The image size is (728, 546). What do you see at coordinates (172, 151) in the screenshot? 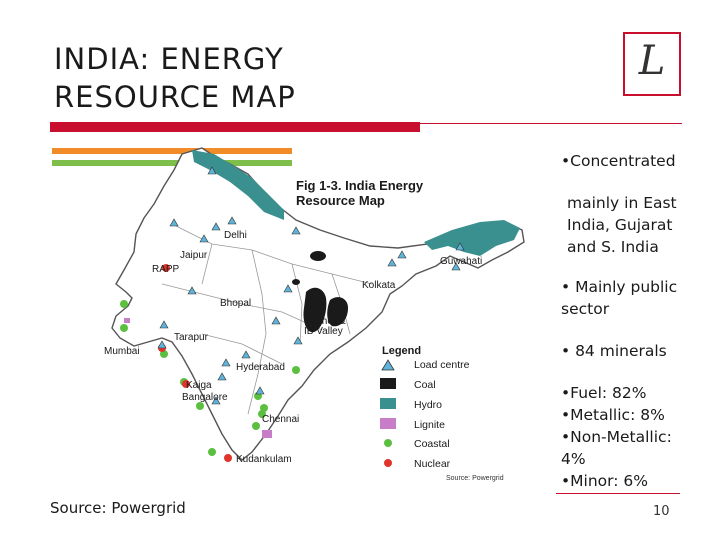
I see `stripe-orange` at bounding box center [172, 151].